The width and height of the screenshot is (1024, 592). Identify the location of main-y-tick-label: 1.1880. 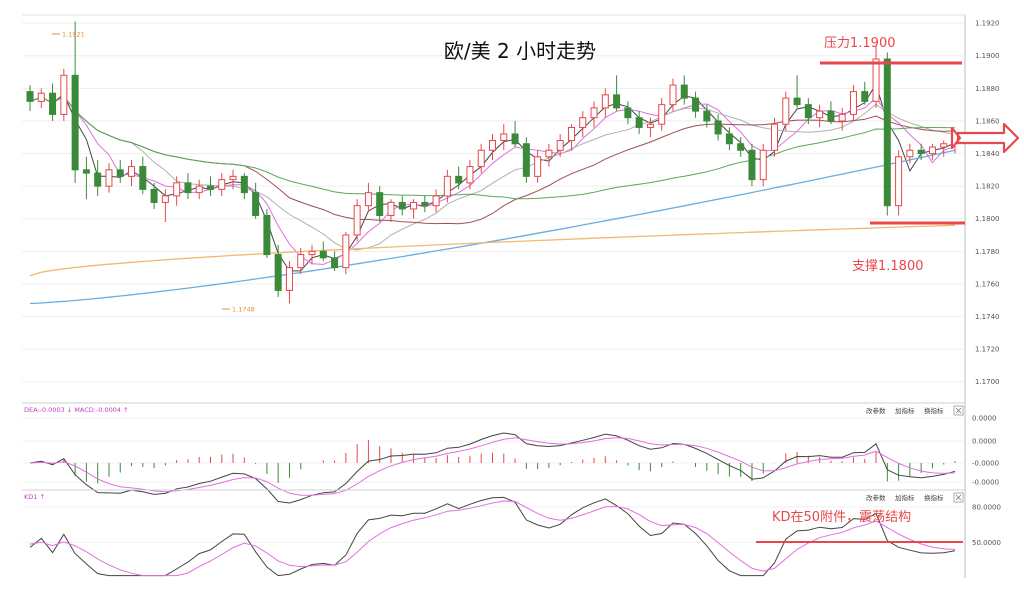
(987, 89).